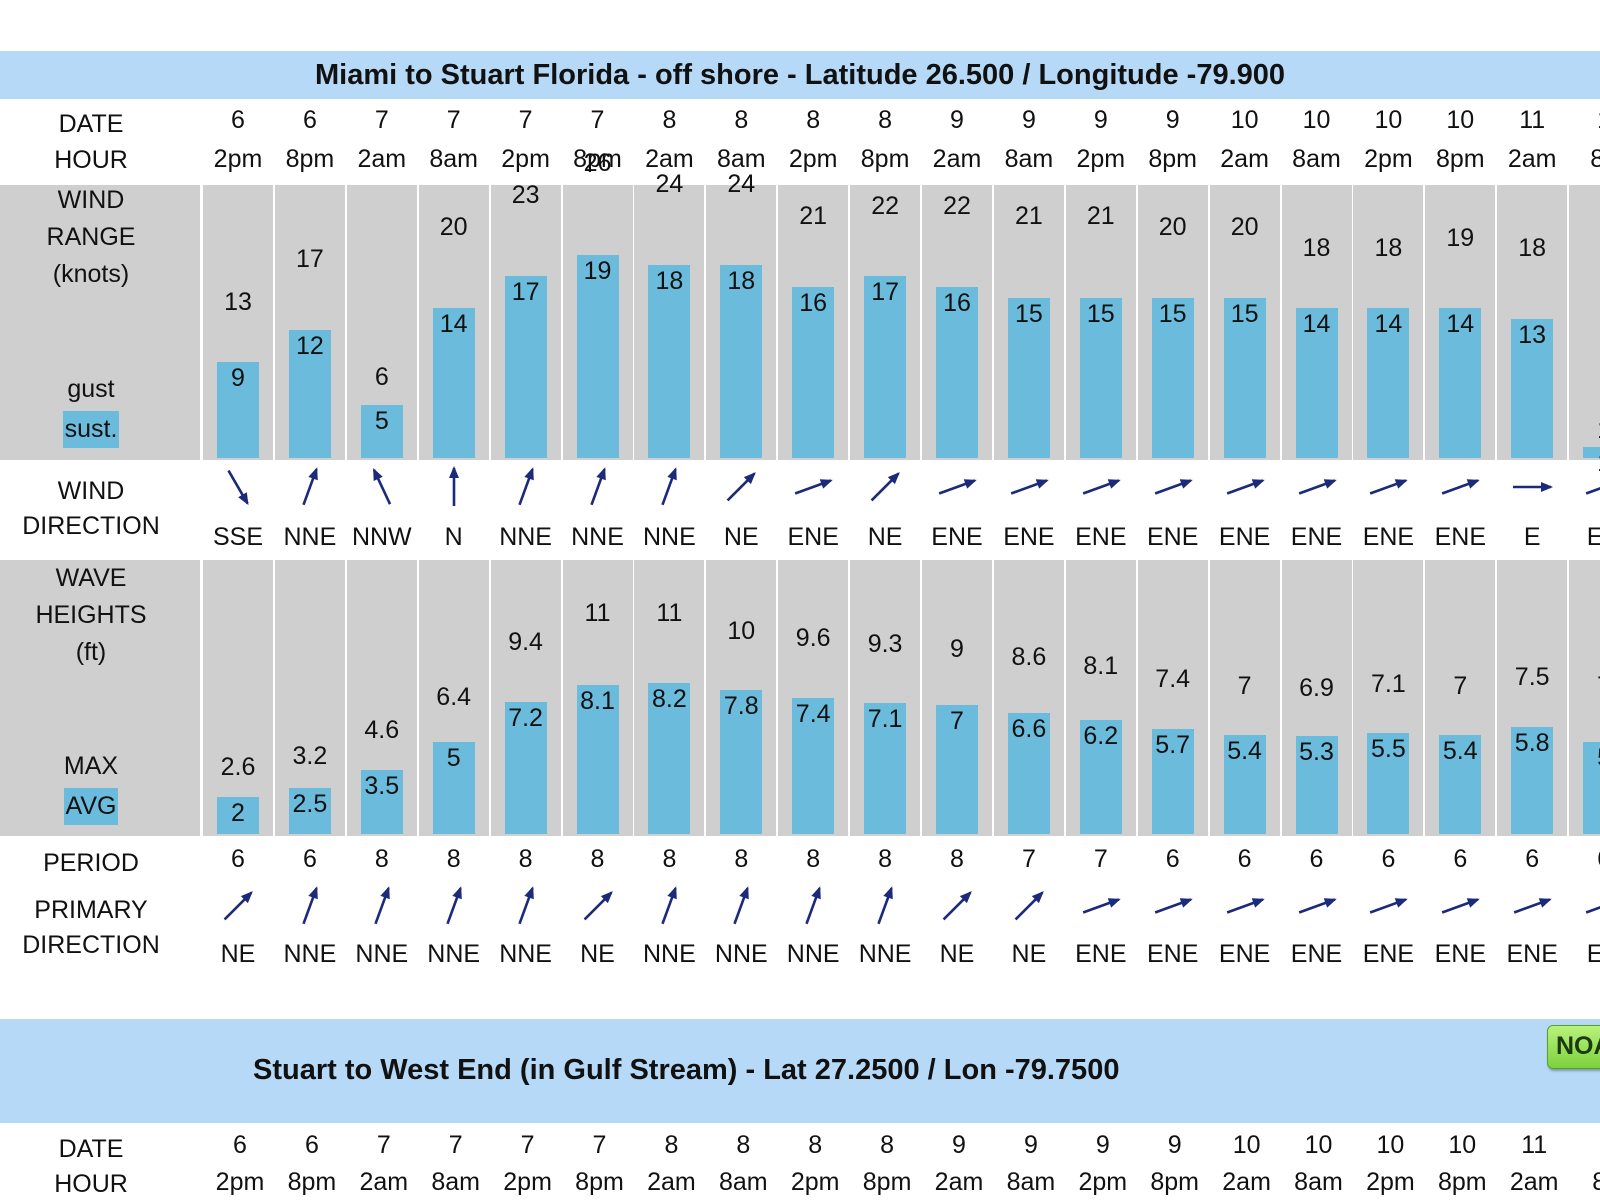  Describe the element at coordinates (1316, 688) in the screenshot. I see `wave-max-value: 6.9` at that location.